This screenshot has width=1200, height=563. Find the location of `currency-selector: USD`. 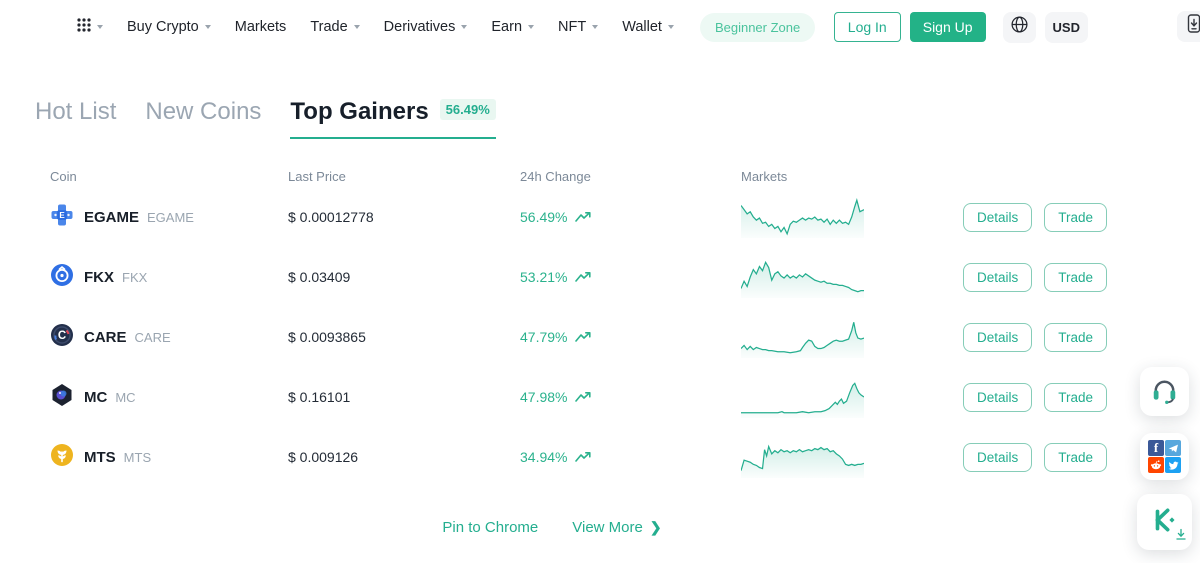

currency-selector: USD is located at coordinates (1066, 27).